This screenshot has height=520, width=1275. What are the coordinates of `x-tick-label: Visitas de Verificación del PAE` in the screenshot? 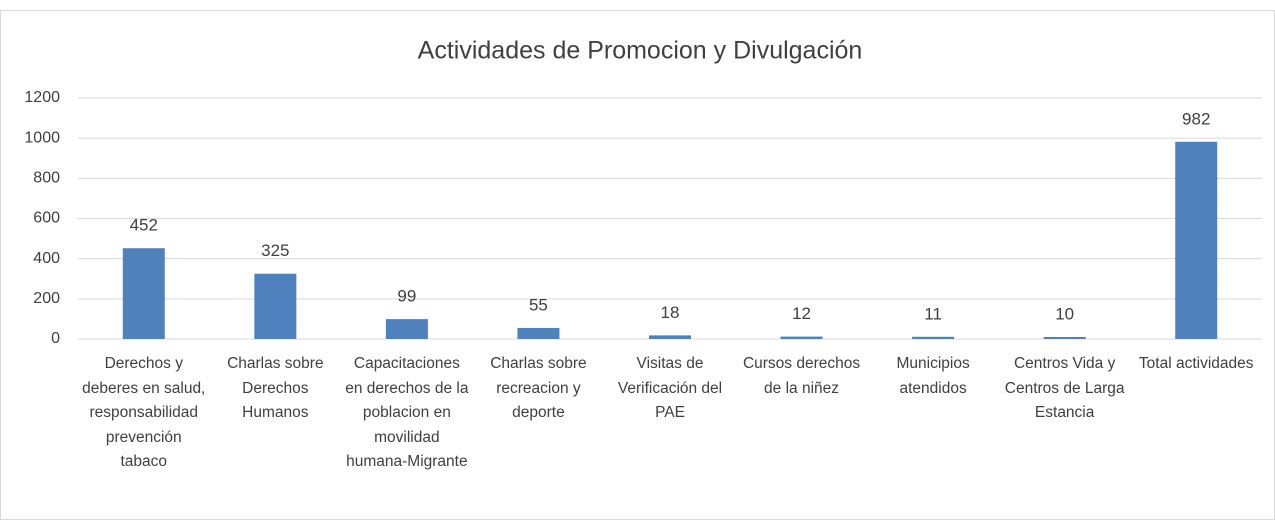 It's located at (670, 388).